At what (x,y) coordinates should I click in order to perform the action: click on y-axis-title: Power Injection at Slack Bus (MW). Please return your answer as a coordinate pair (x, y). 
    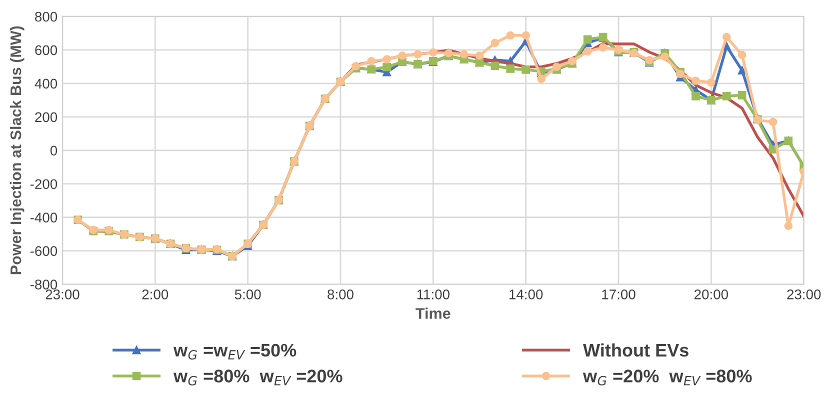
    Looking at the image, I should click on (17, 150).